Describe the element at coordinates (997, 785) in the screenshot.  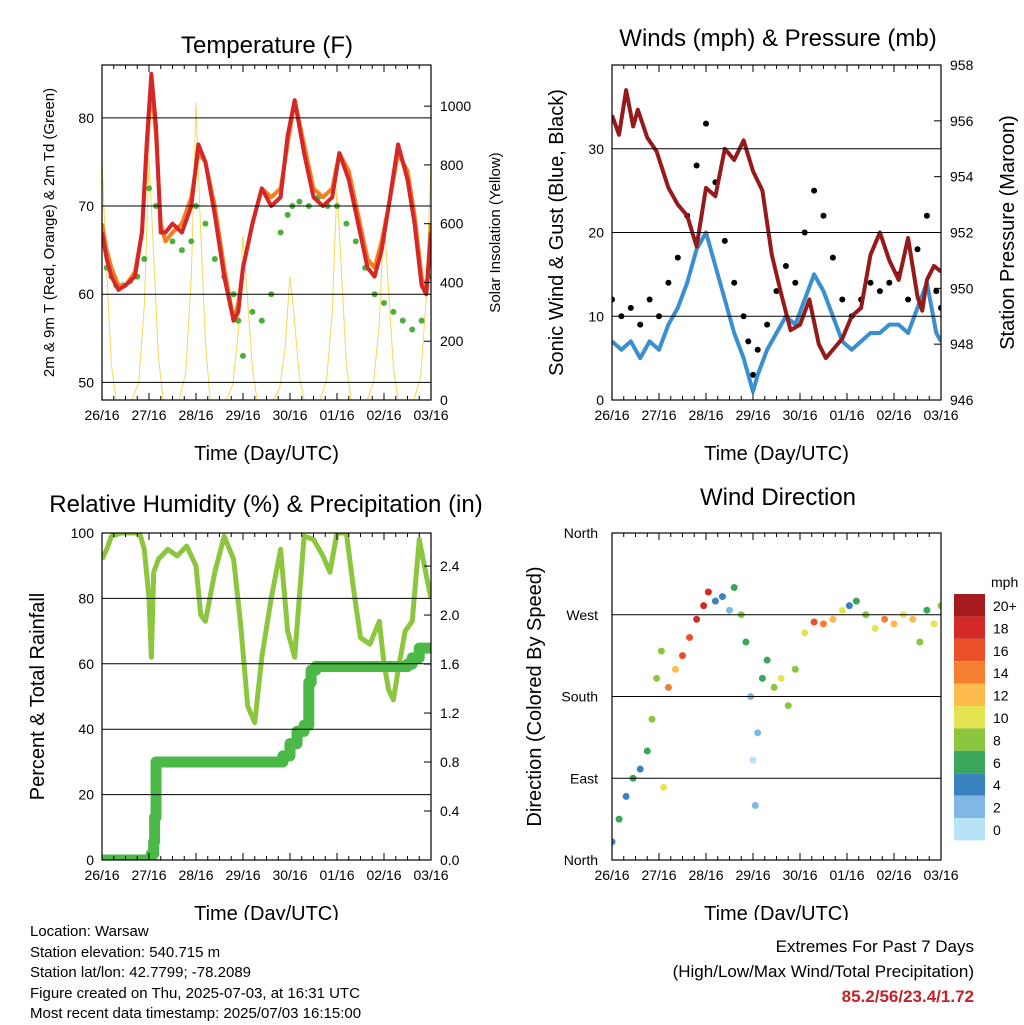
I see `colorbar-label: 4` at that location.